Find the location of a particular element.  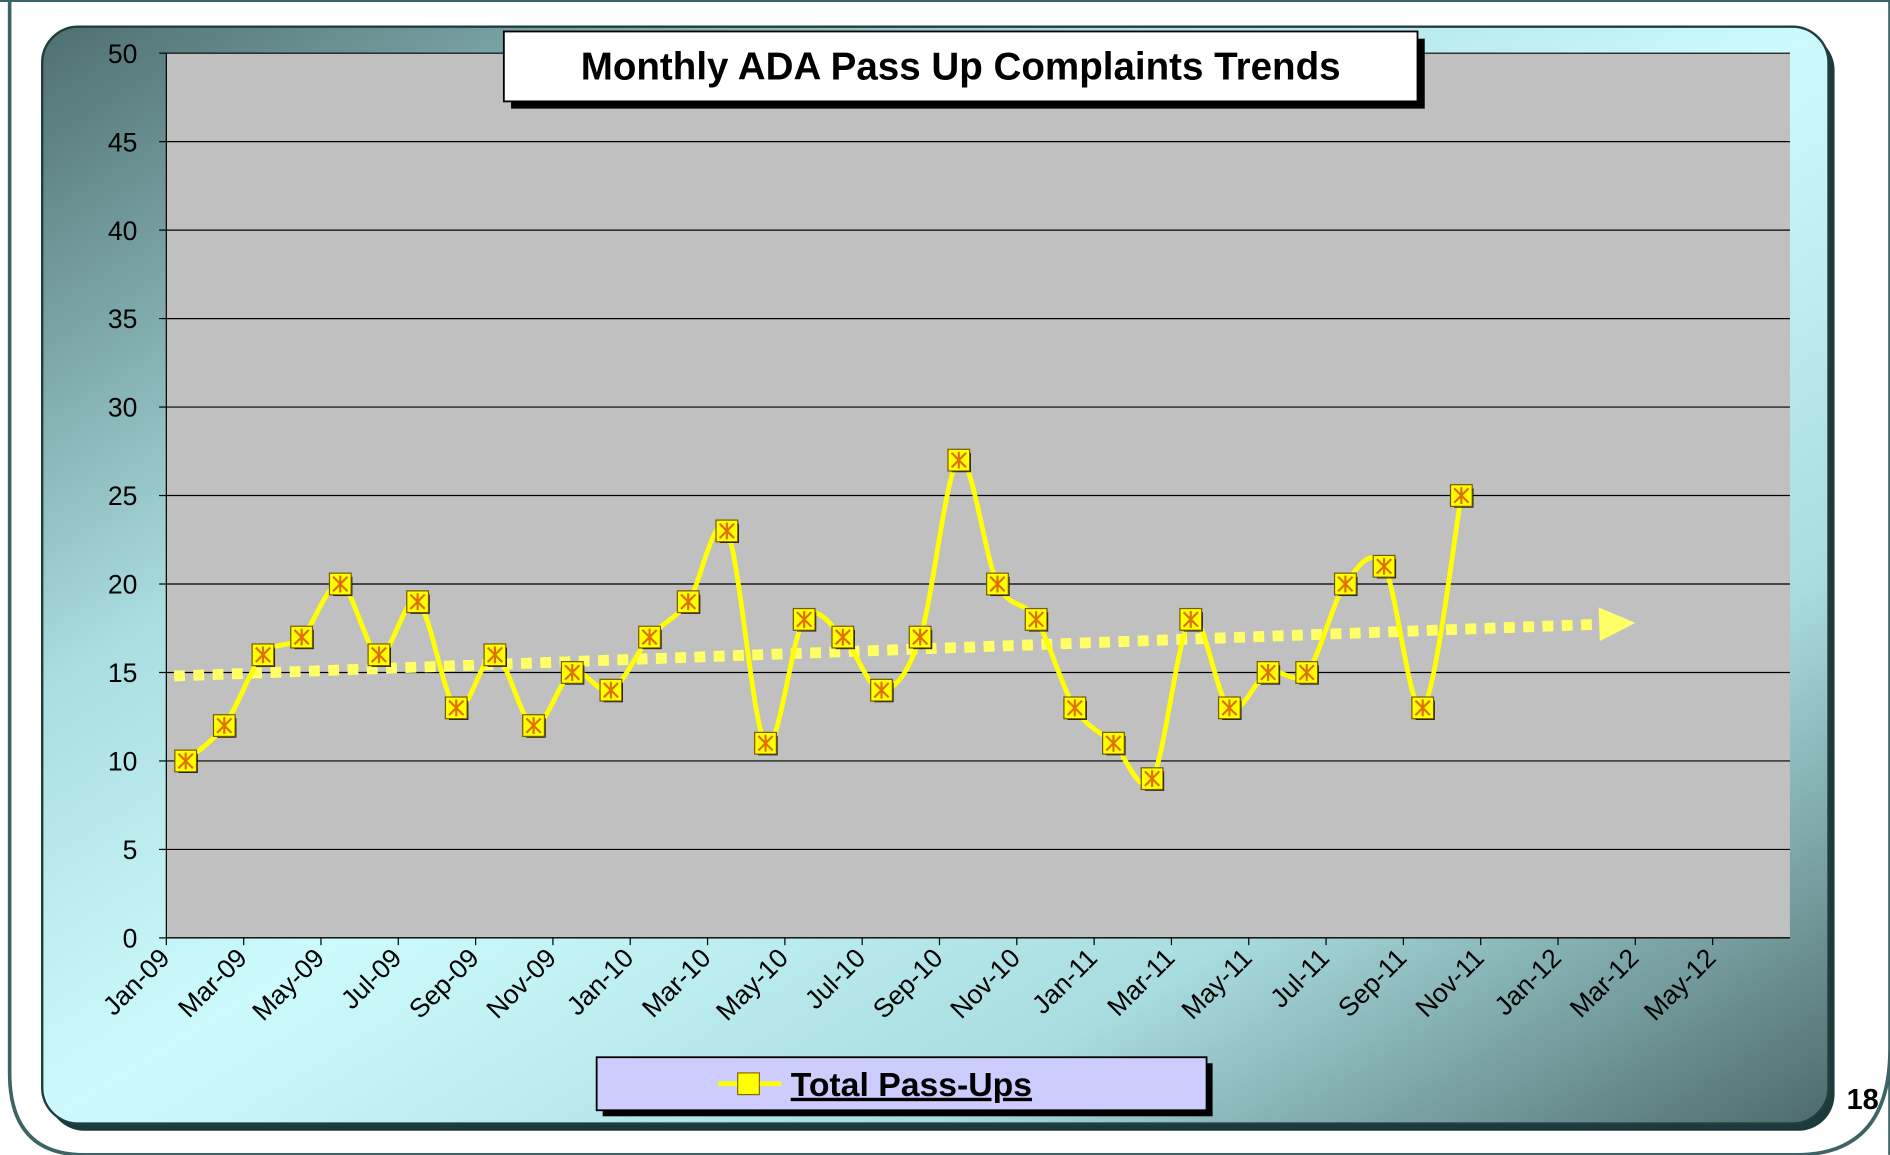

legend-marker is located at coordinates (748, 1084).